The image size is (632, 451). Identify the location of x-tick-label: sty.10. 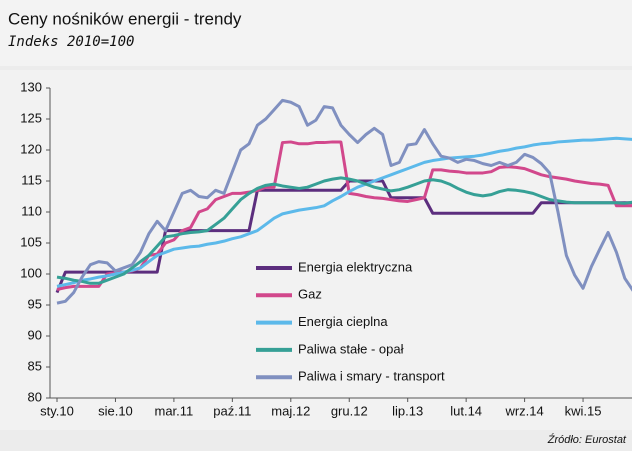
(57, 410).